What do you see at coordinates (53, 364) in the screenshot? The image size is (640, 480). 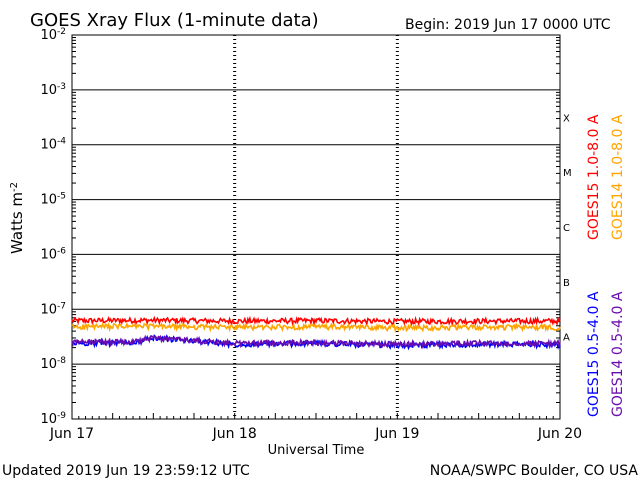 I see `y-tick-label: 10⁻⁸` at bounding box center [53, 364].